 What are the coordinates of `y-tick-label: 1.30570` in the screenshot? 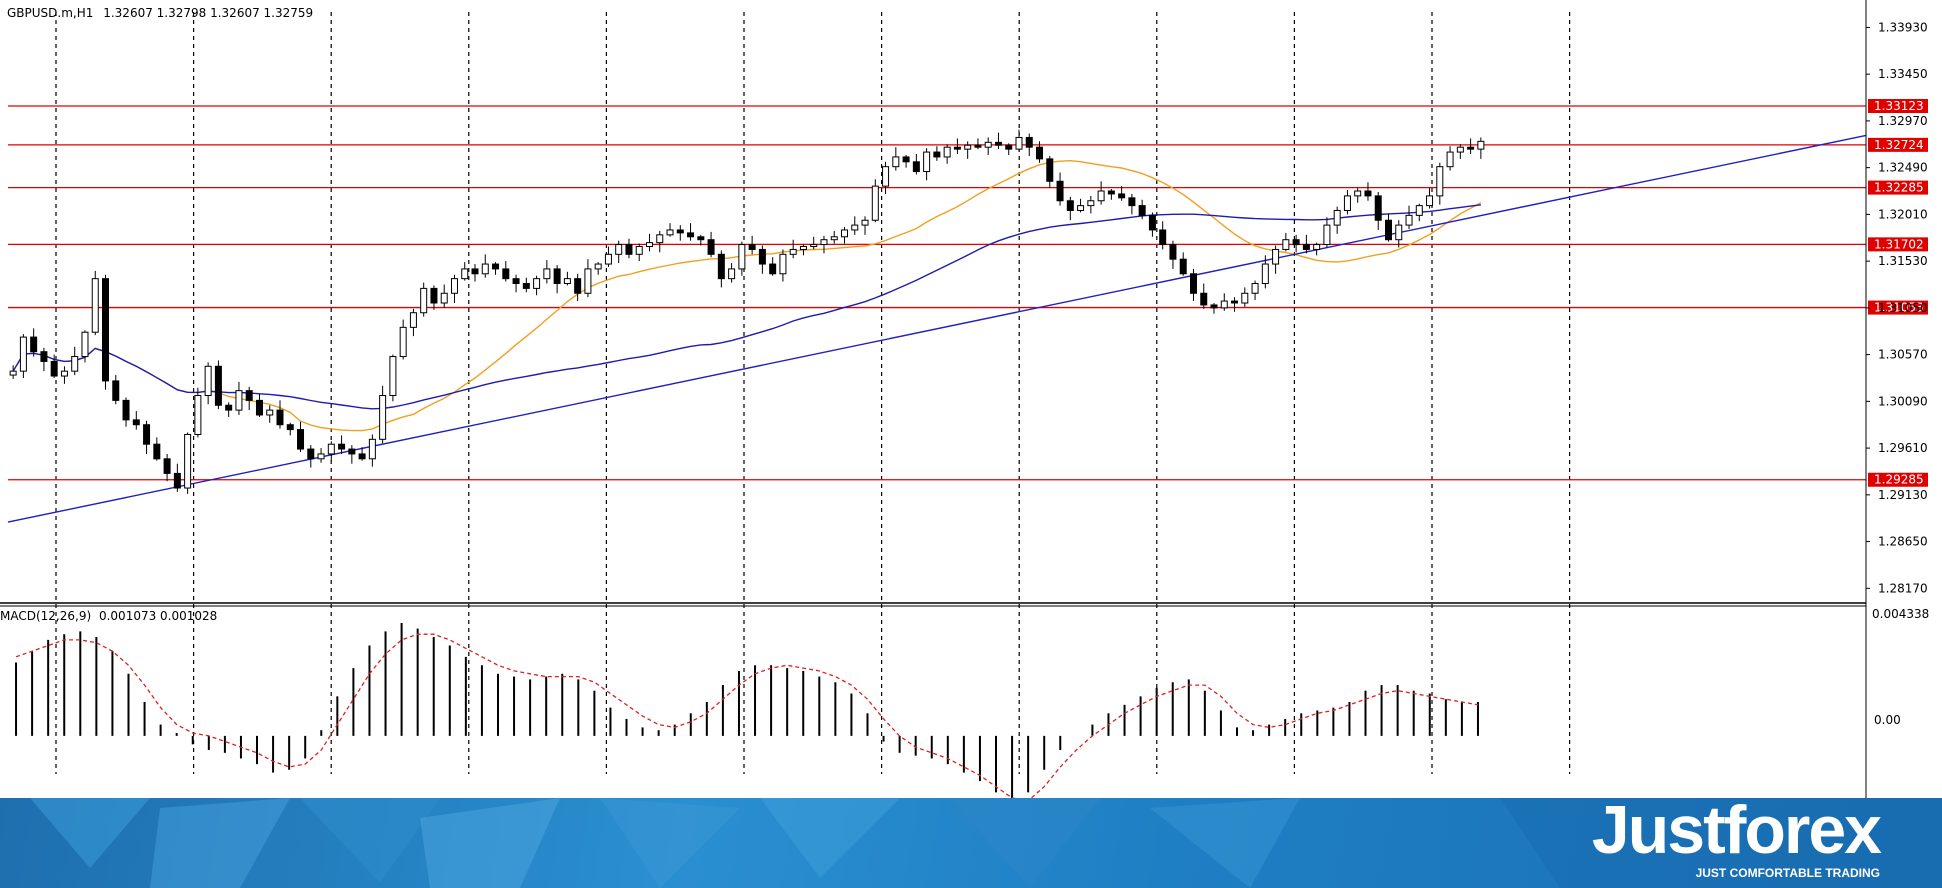 It's located at (1903, 355).